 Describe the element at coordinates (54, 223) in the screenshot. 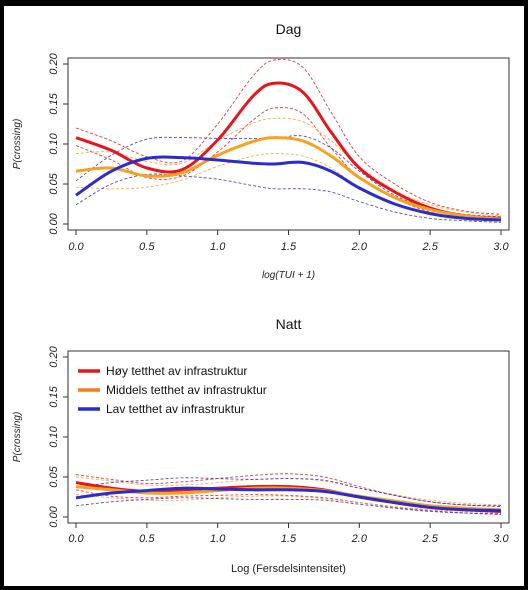

I see `chart1-y-tick-label: 0.00` at that location.